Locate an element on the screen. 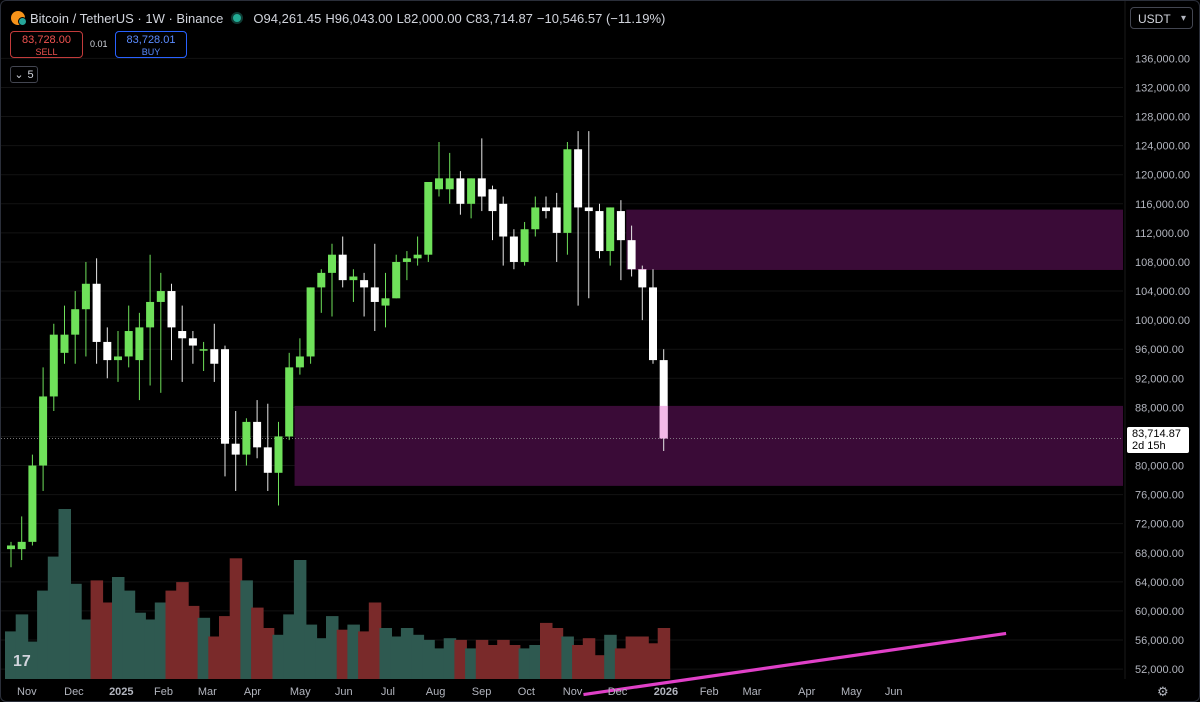 This screenshot has width=1200, height=702. price-tick-label: 108,000.00 is located at coordinates (1162, 263).